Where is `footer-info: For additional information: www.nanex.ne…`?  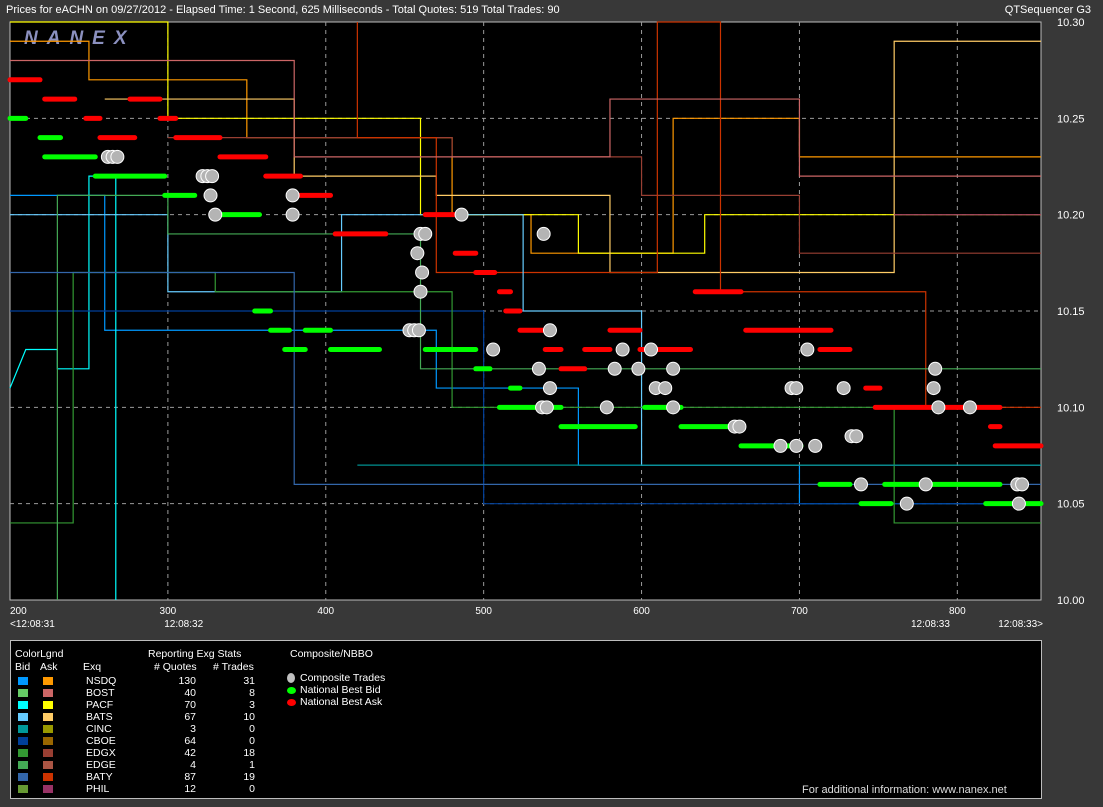 footer-info: For additional information: www.nanex.ne… is located at coordinates (904, 790).